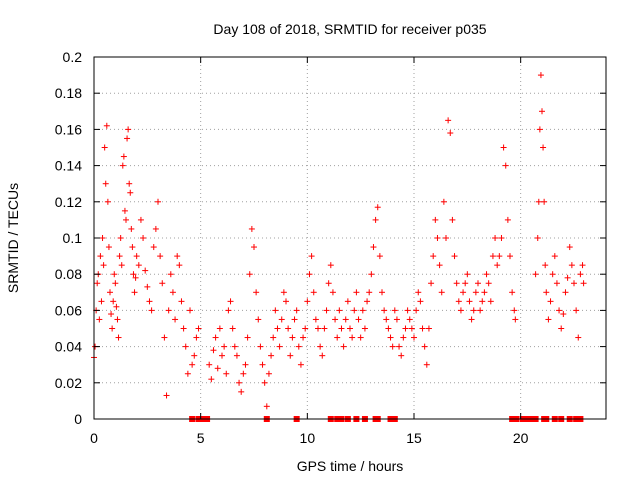  What do you see at coordinates (68, 274) in the screenshot?
I see `y-tick-label: 0.08` at bounding box center [68, 274].